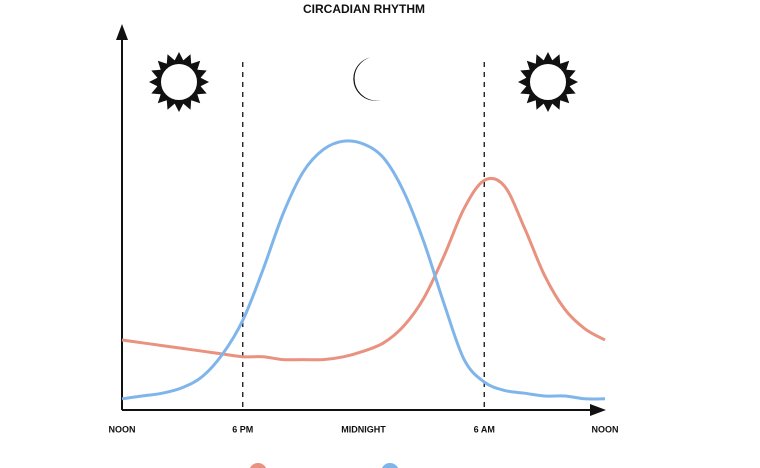 This screenshot has width=760, height=468. Describe the element at coordinates (367, 79) in the screenshot. I see `moon-icon` at that location.